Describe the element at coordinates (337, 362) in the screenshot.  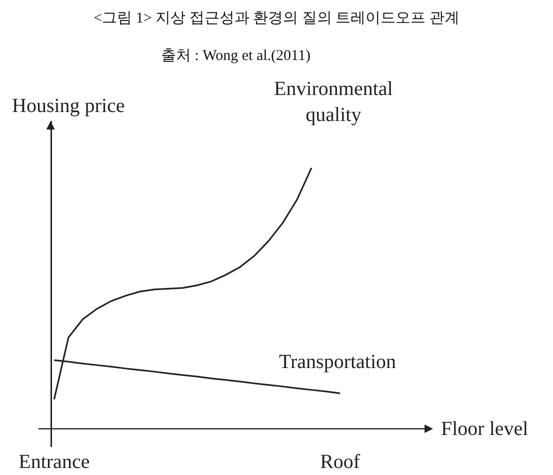
I see `series-label: Transportation` at that location.